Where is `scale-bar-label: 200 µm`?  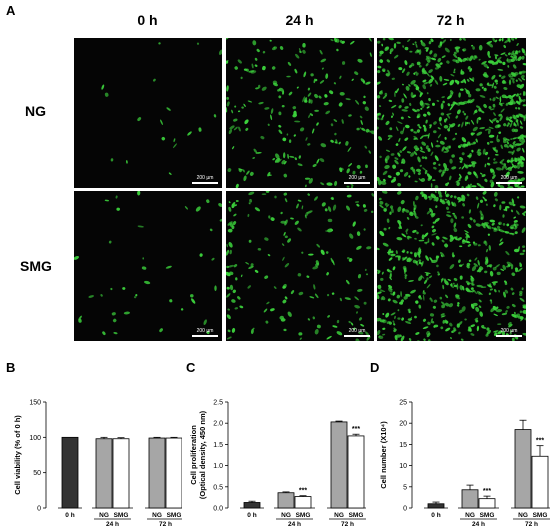 scale-bar-label: 200 µm is located at coordinates (357, 178).